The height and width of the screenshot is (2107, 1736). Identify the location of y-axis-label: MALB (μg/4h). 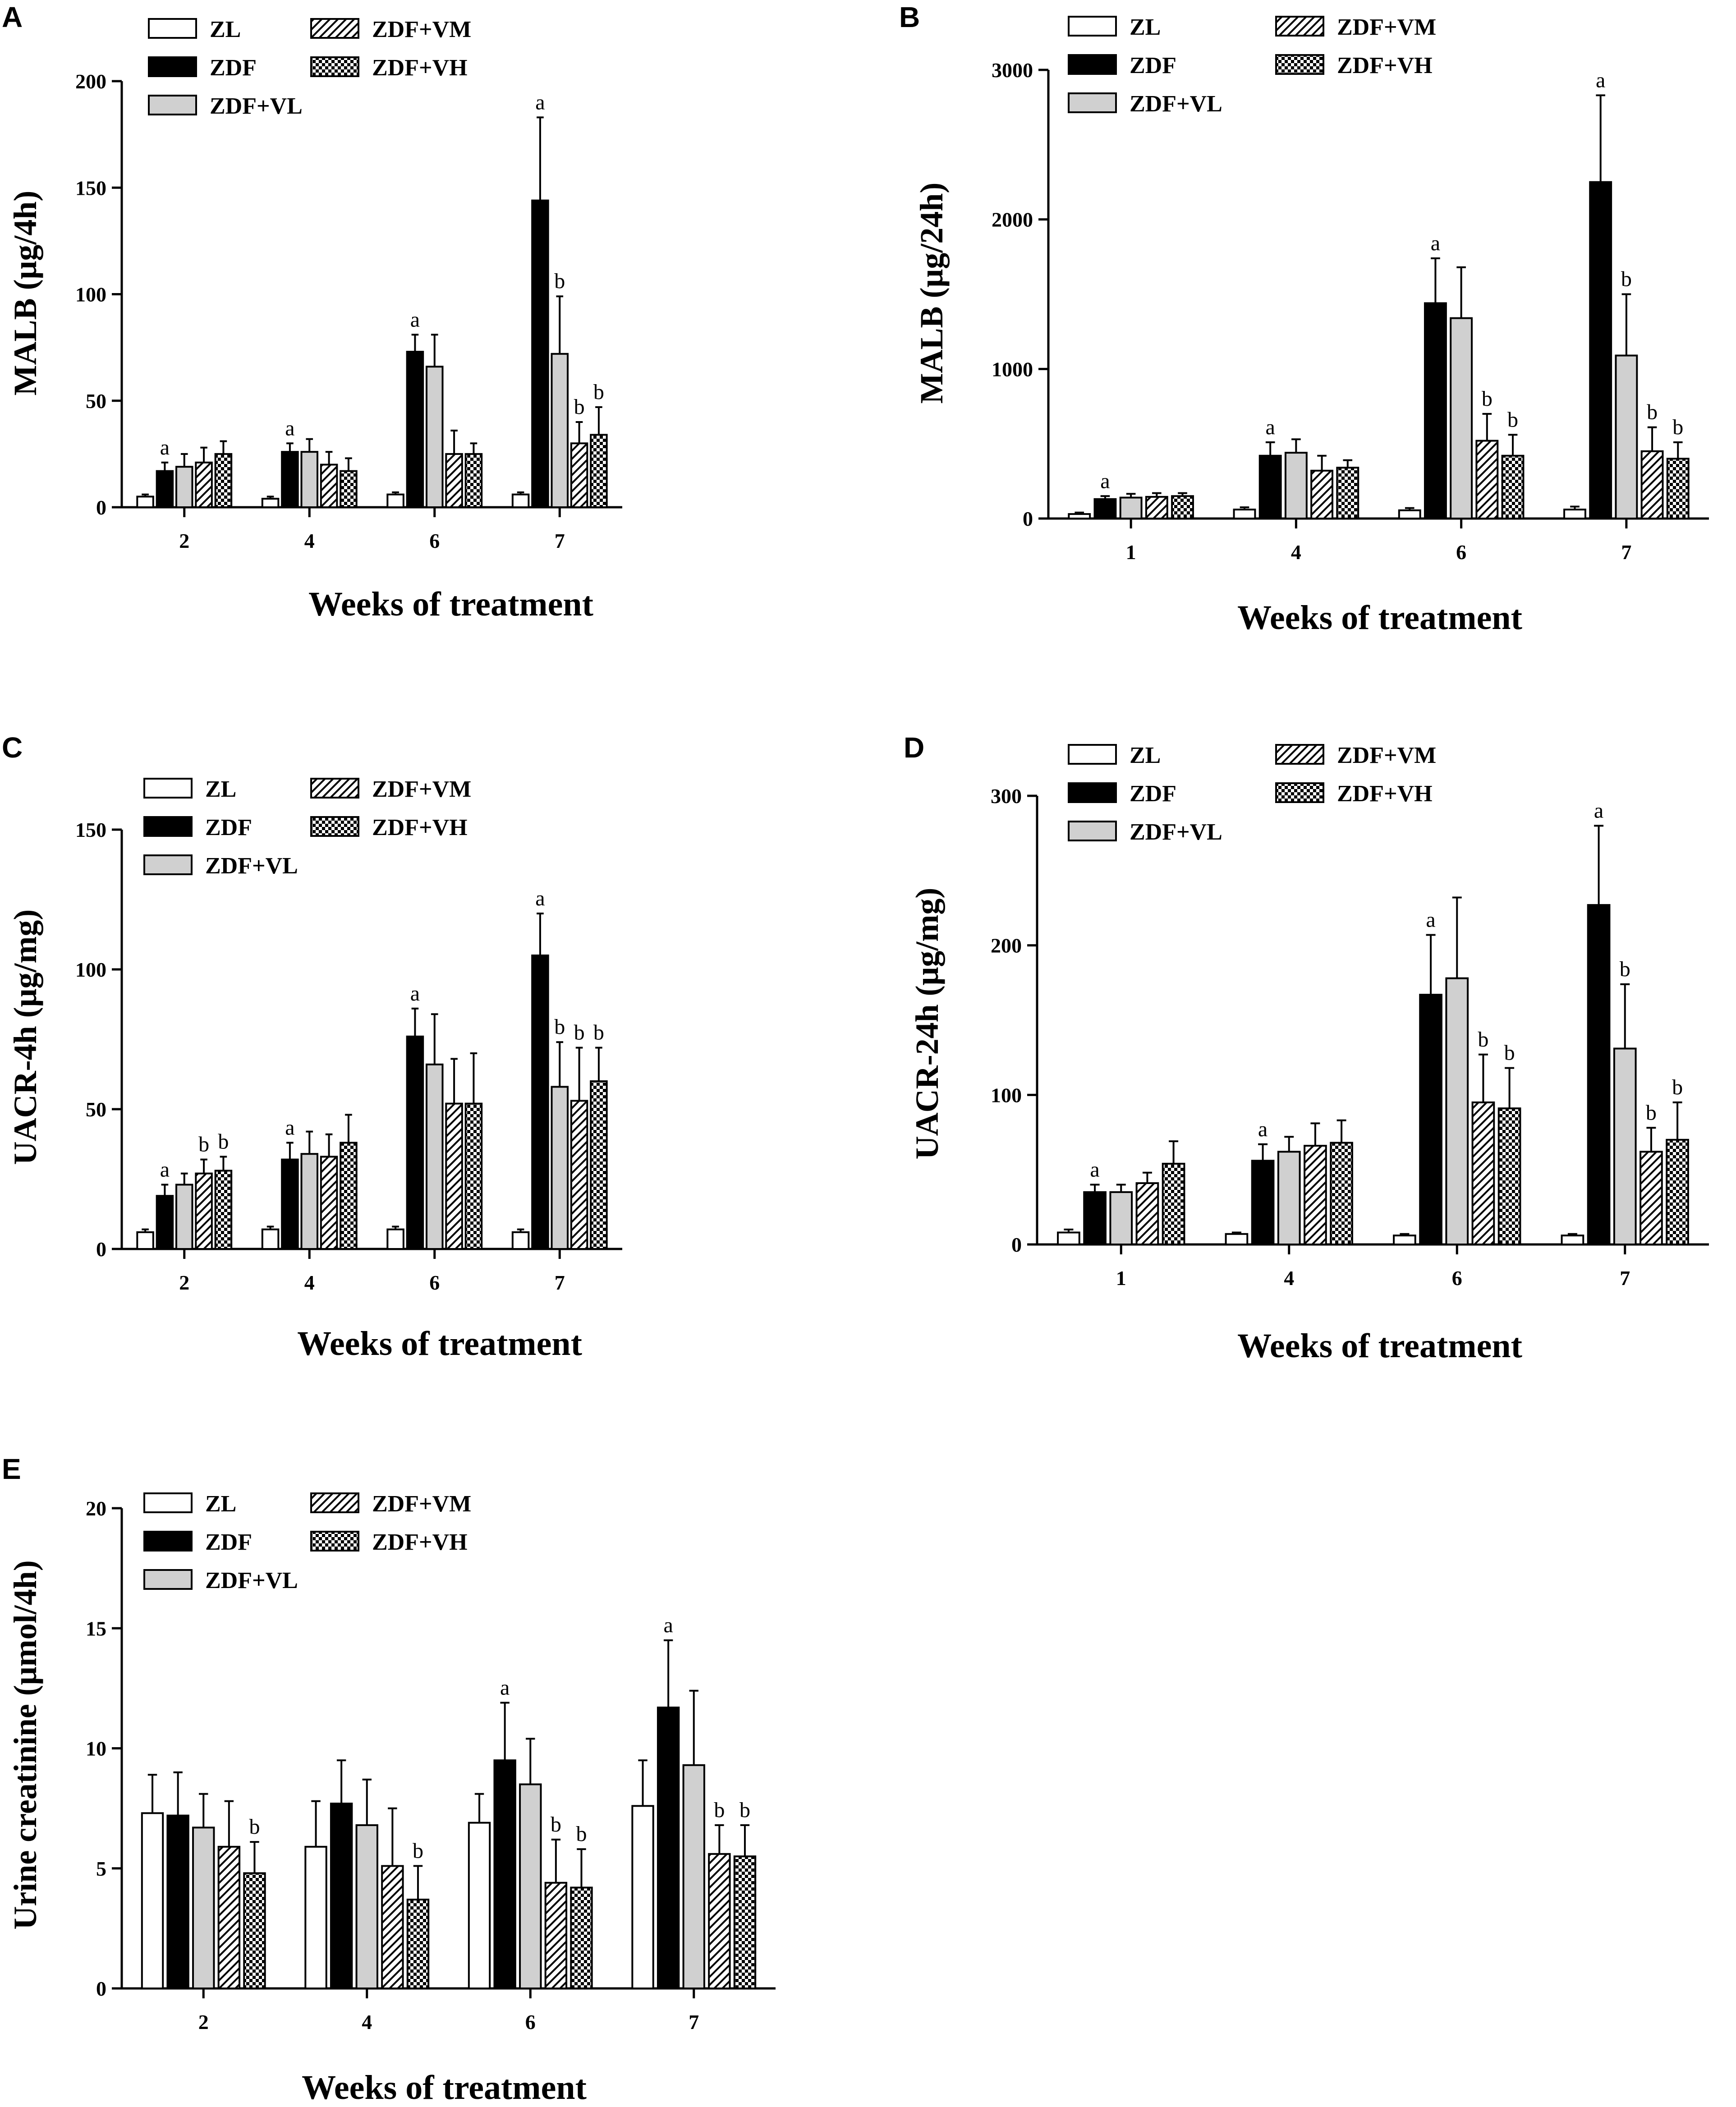
(25, 293).